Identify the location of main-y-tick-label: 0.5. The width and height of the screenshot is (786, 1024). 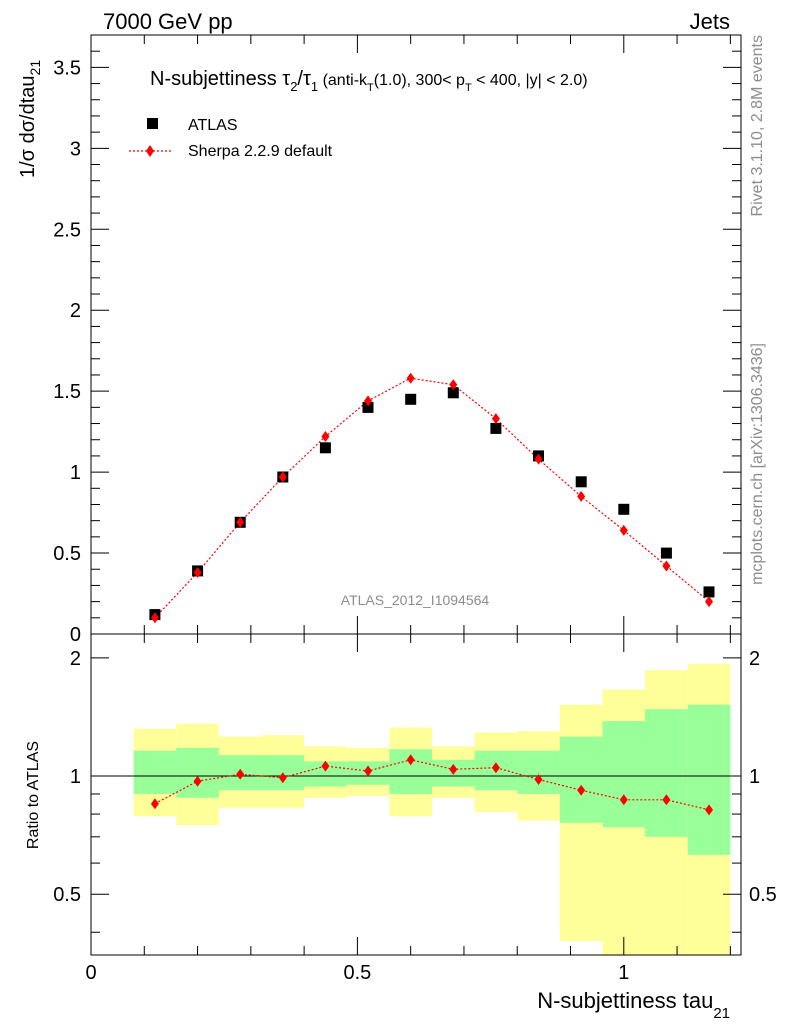
(67, 554).